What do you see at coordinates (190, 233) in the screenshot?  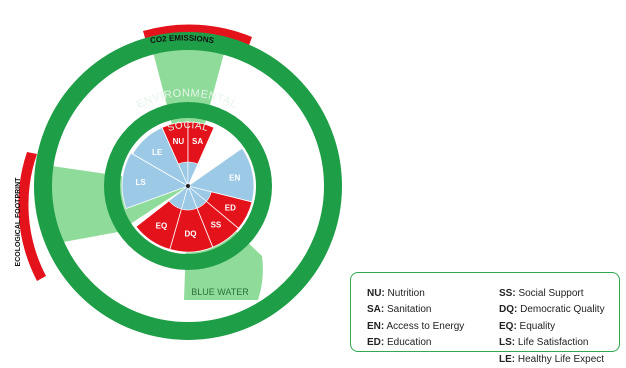 I see `sector-label-dq: DQ` at bounding box center [190, 233].